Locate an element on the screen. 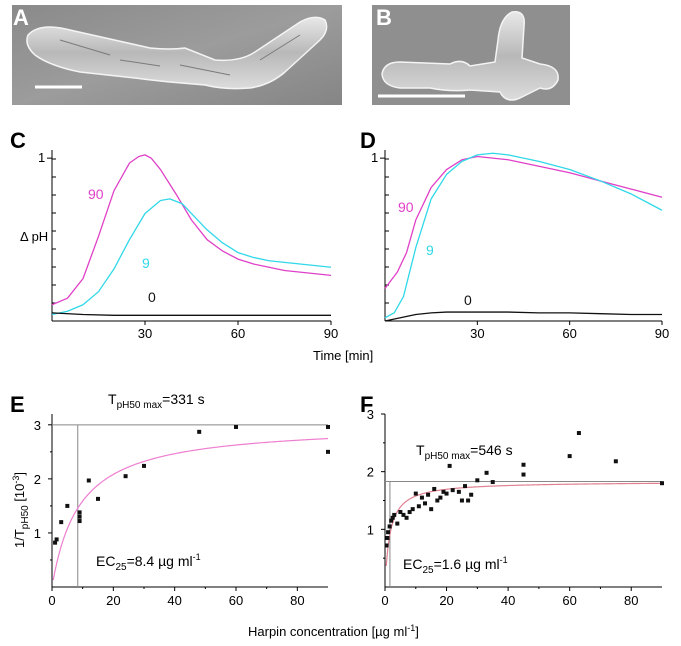  panel-label-e: E is located at coordinates (17, 404).